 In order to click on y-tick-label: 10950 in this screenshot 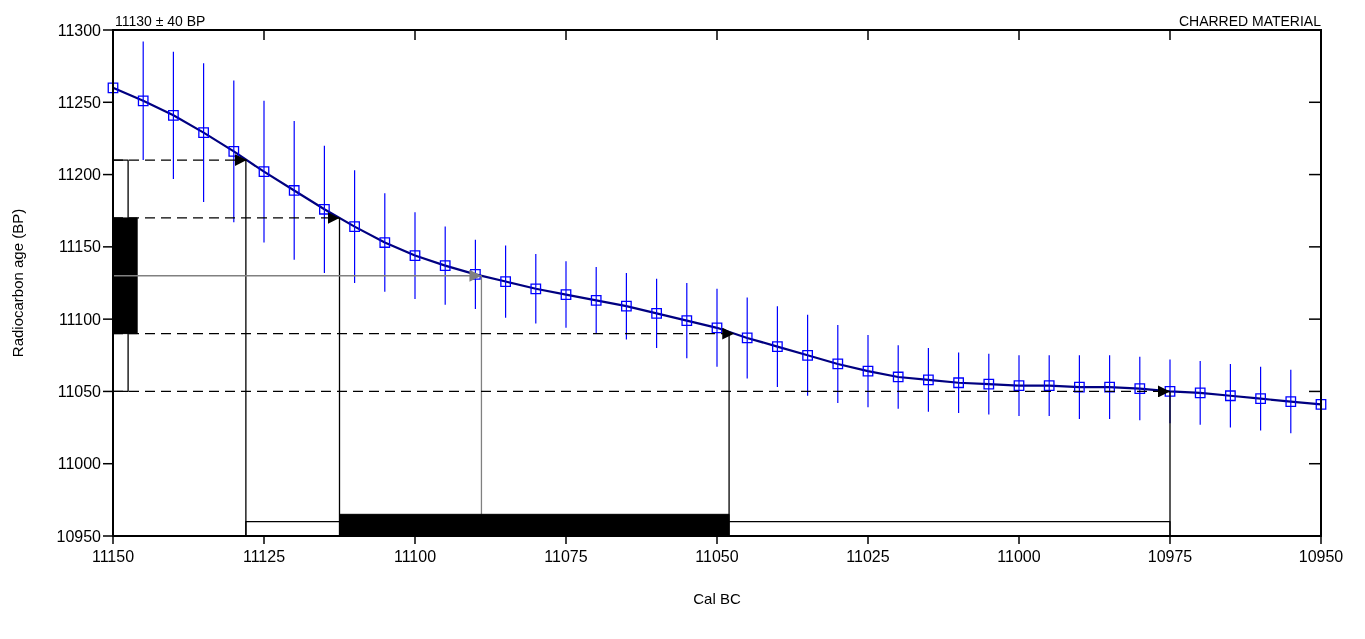, I will do `click(79, 536)`.